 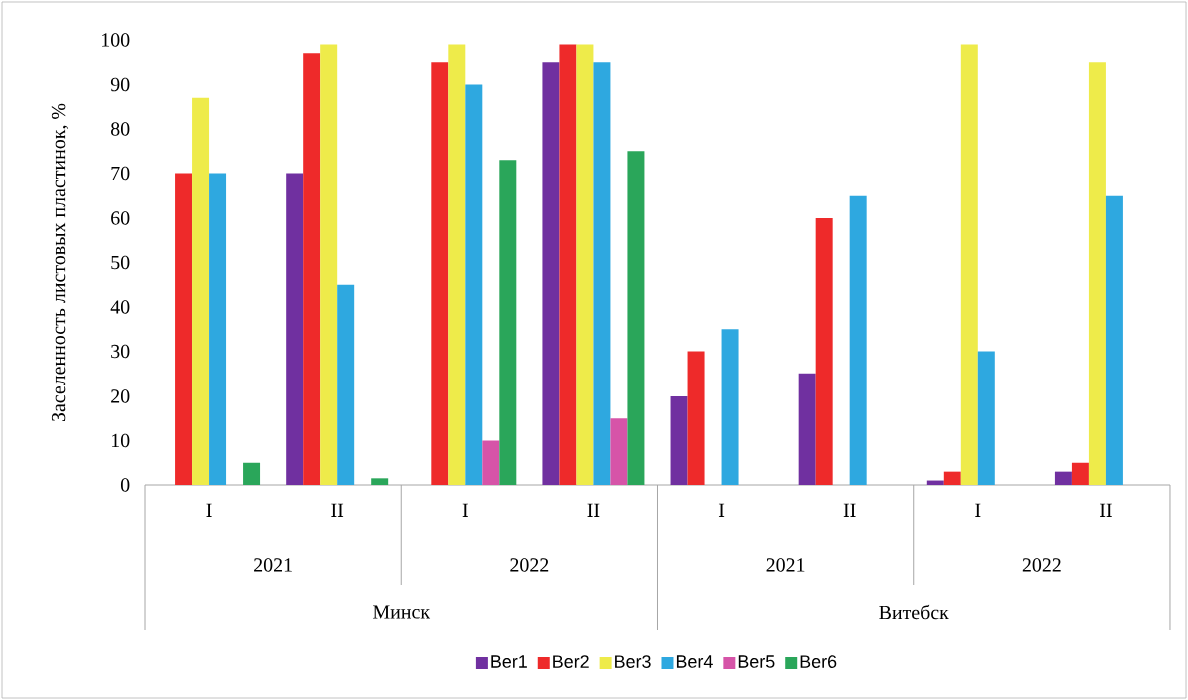 What do you see at coordinates (60, 262) in the screenshot?
I see `y-axis-title: Заселенность листовых пластинок, %` at bounding box center [60, 262].